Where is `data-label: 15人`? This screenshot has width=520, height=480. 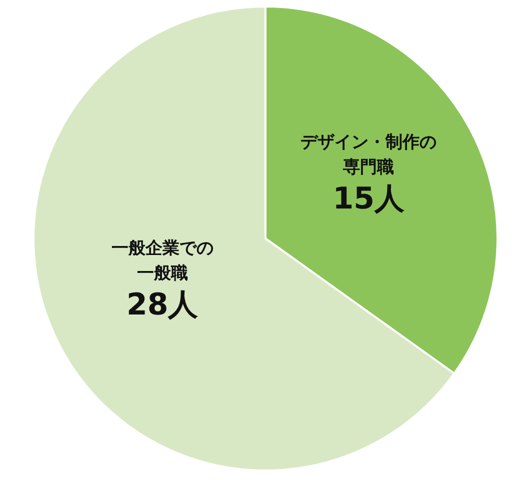 data-label: 15人 is located at coordinates (369, 198).